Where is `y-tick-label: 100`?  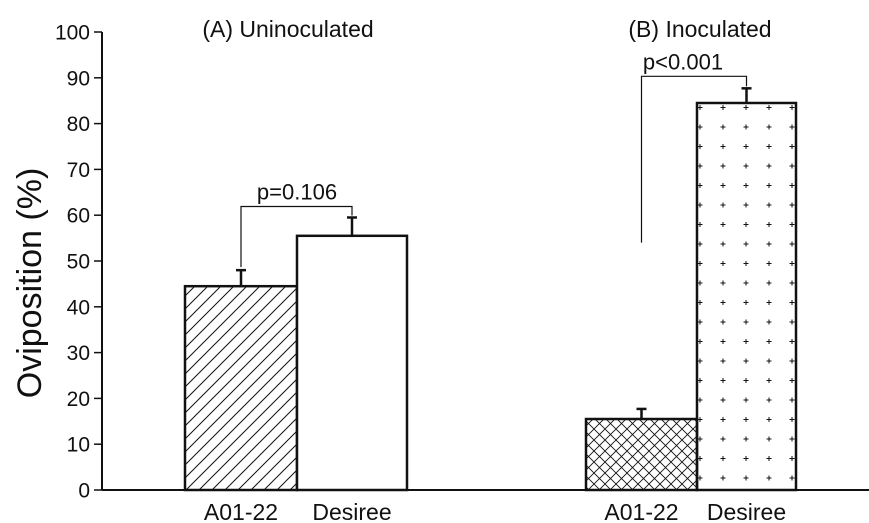 y-tick-label: 100 is located at coordinates (72, 33).